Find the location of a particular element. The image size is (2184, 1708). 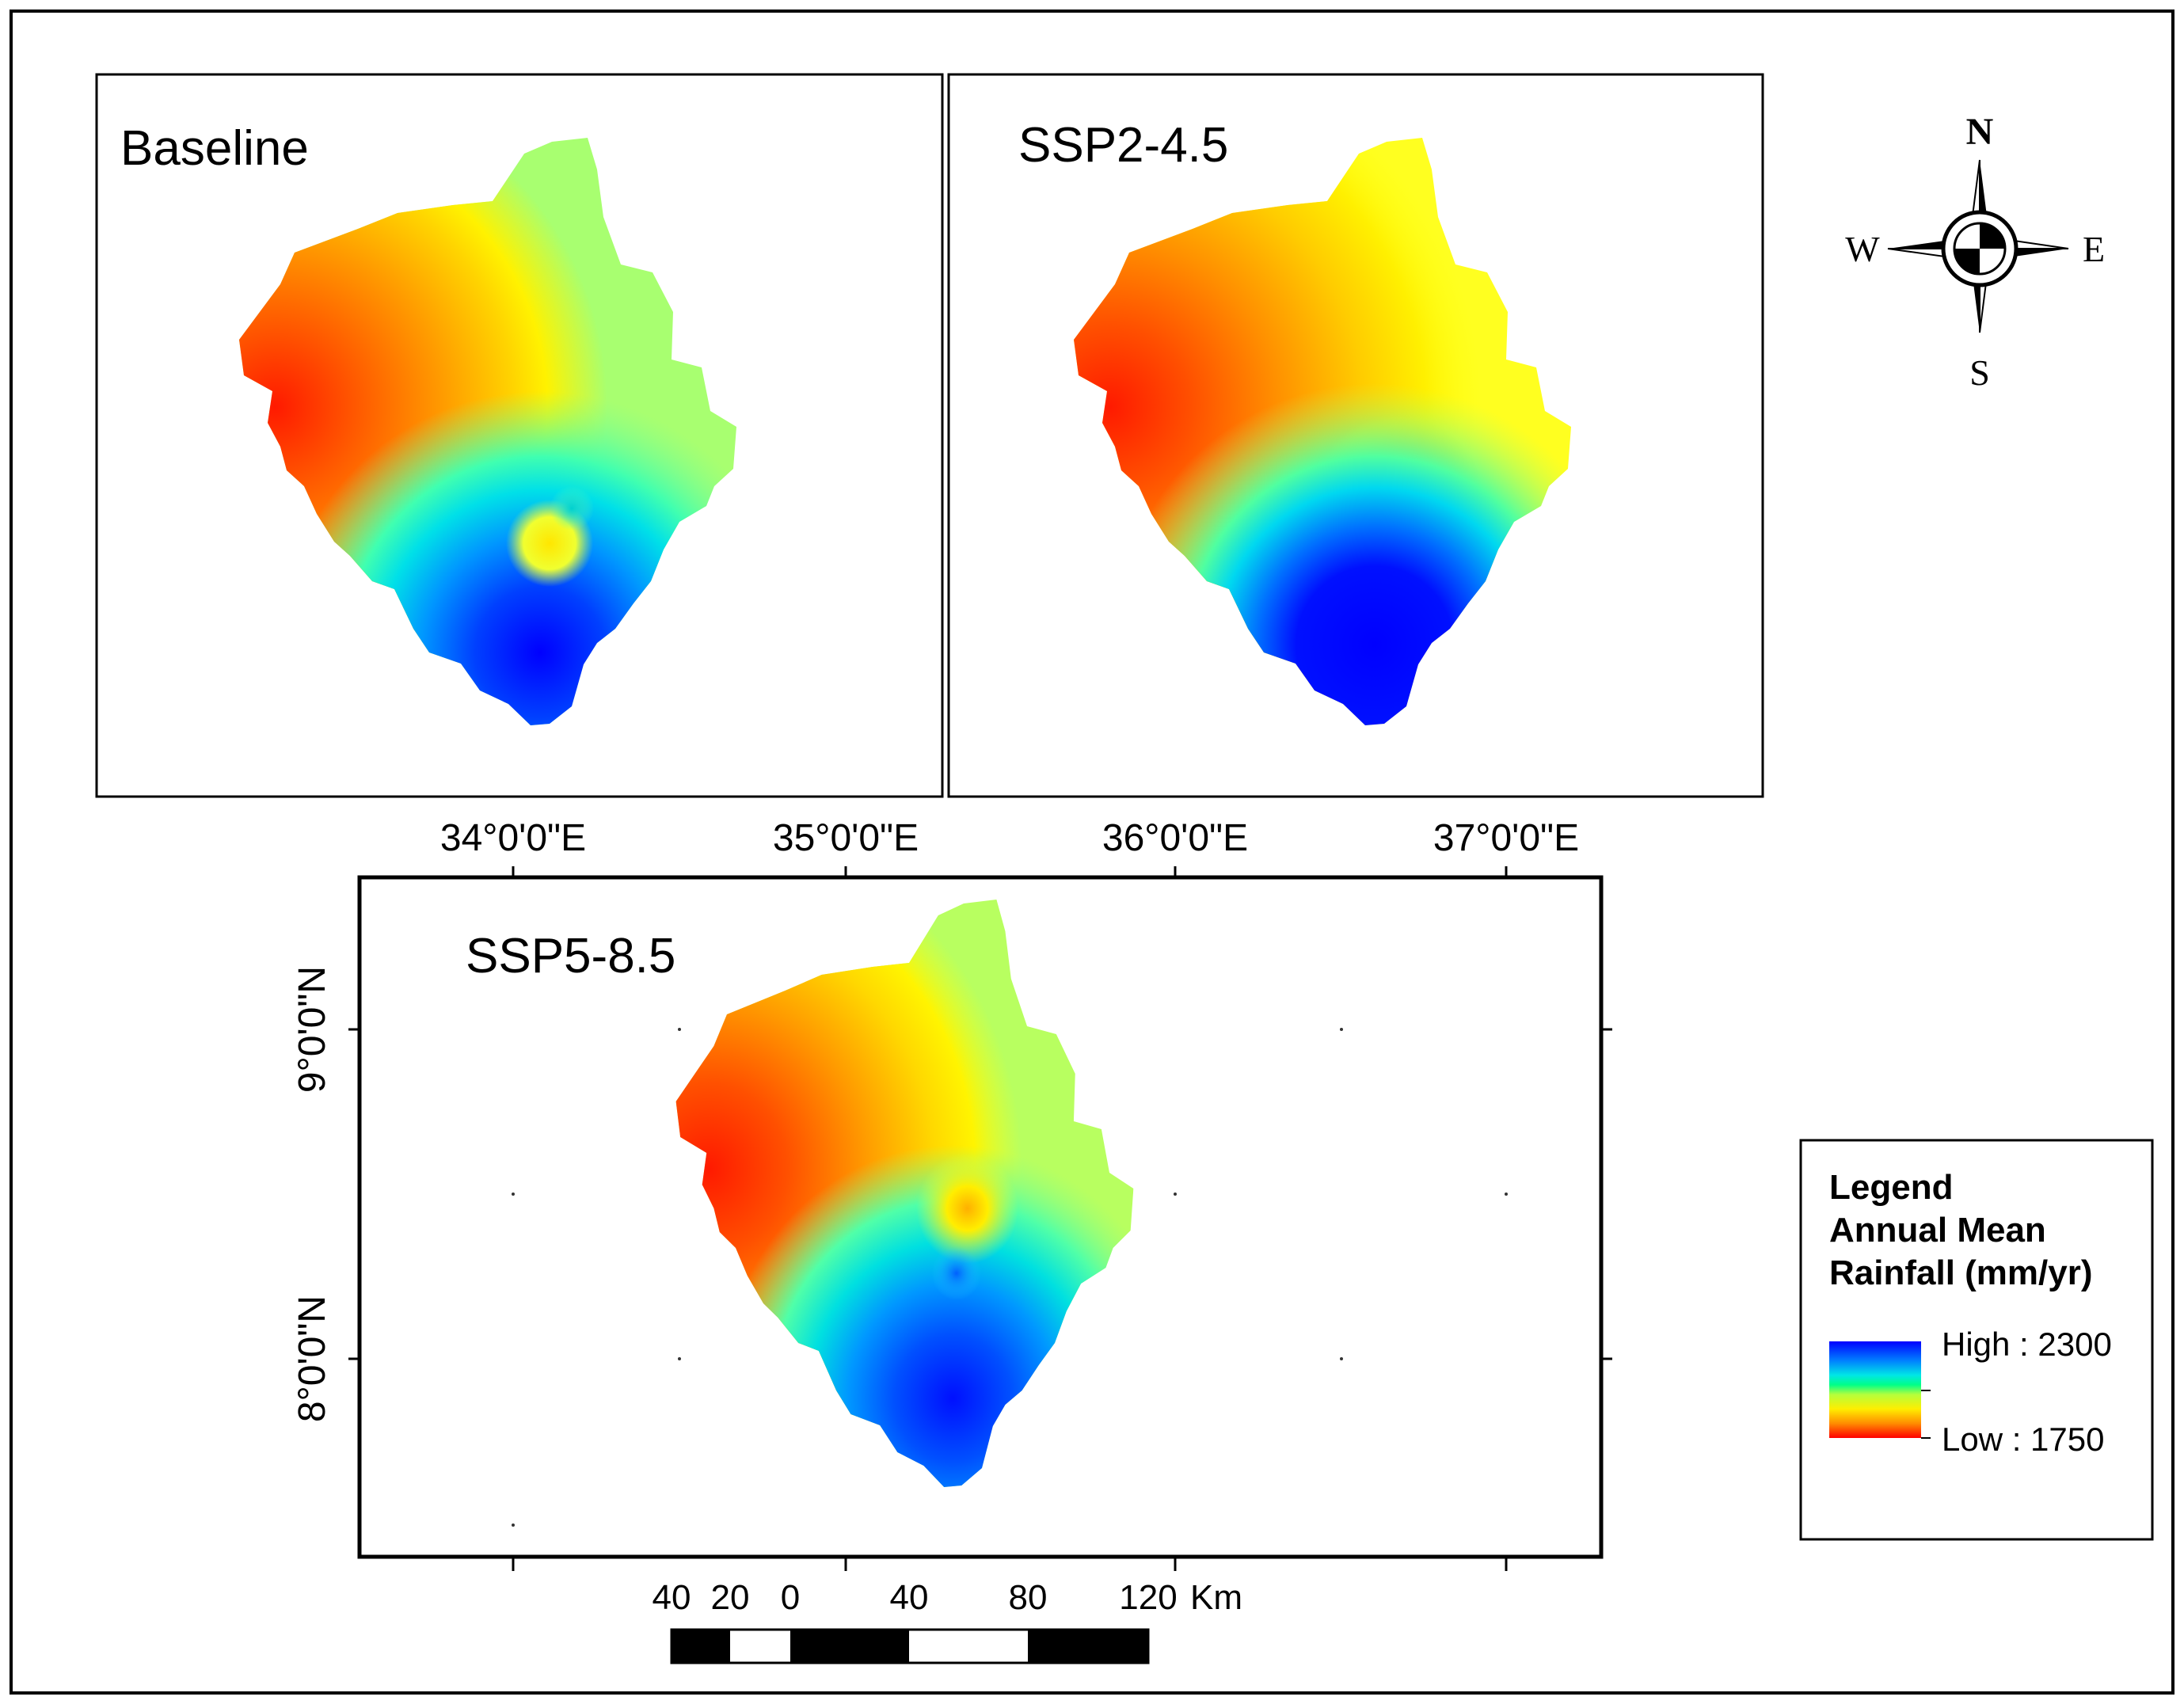

compass-north-label: N is located at coordinates (1980, 132).